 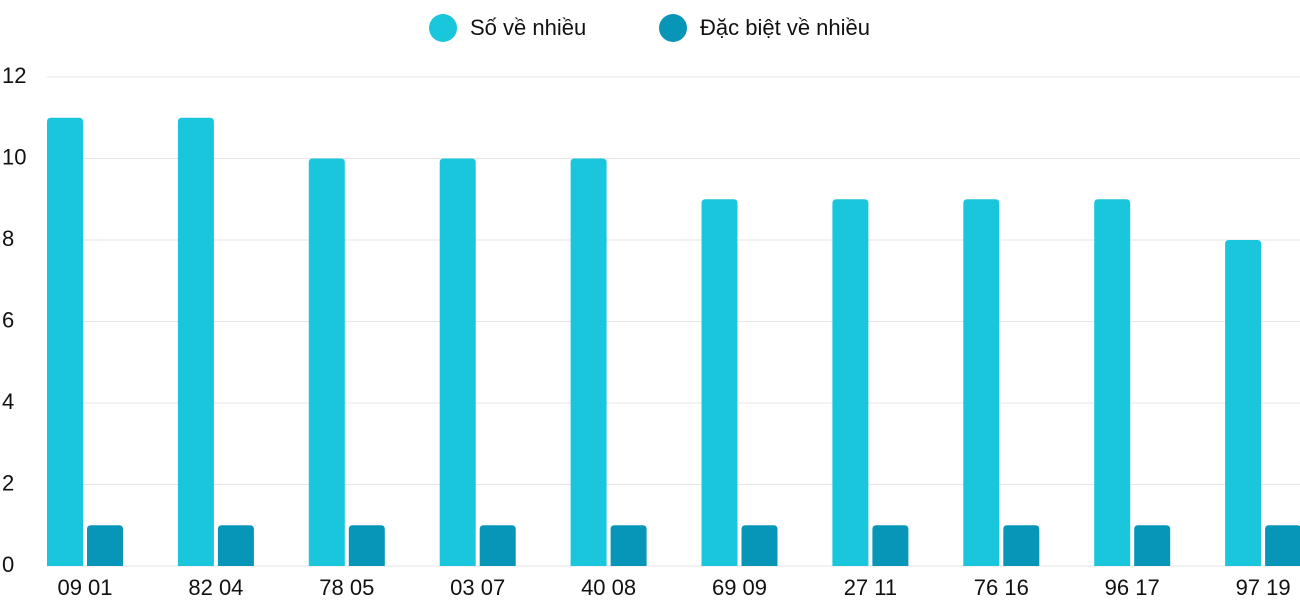 What do you see at coordinates (1132, 587) in the screenshot?
I see `x-tick-label: 96 17` at bounding box center [1132, 587].